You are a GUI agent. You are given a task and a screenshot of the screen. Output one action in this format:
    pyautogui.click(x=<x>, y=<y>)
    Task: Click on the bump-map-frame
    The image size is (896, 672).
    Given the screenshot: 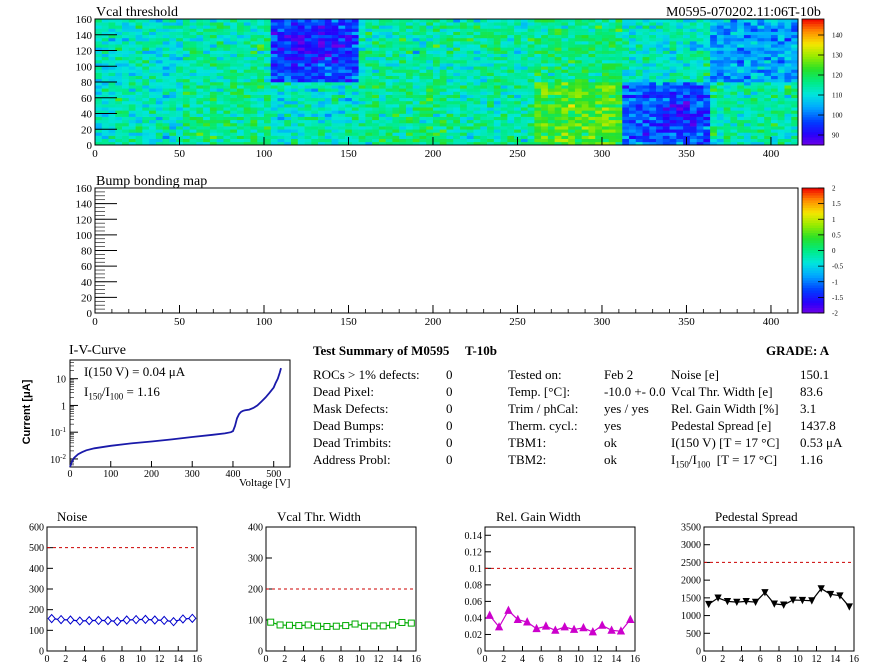 What is the action you would take?
    pyautogui.click(x=446, y=250)
    